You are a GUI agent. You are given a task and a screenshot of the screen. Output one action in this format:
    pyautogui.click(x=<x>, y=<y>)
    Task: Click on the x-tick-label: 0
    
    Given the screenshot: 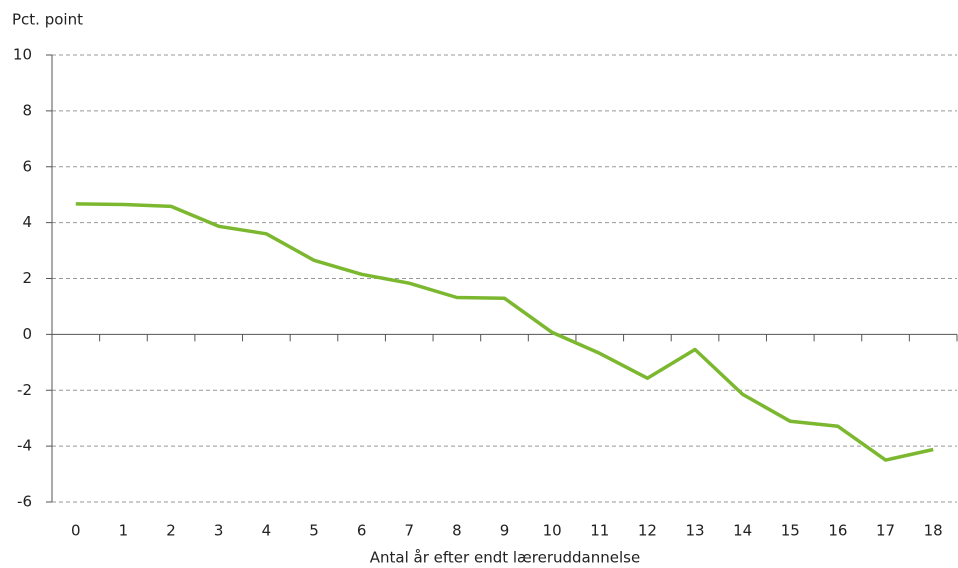 What is the action you would take?
    pyautogui.click(x=76, y=531)
    